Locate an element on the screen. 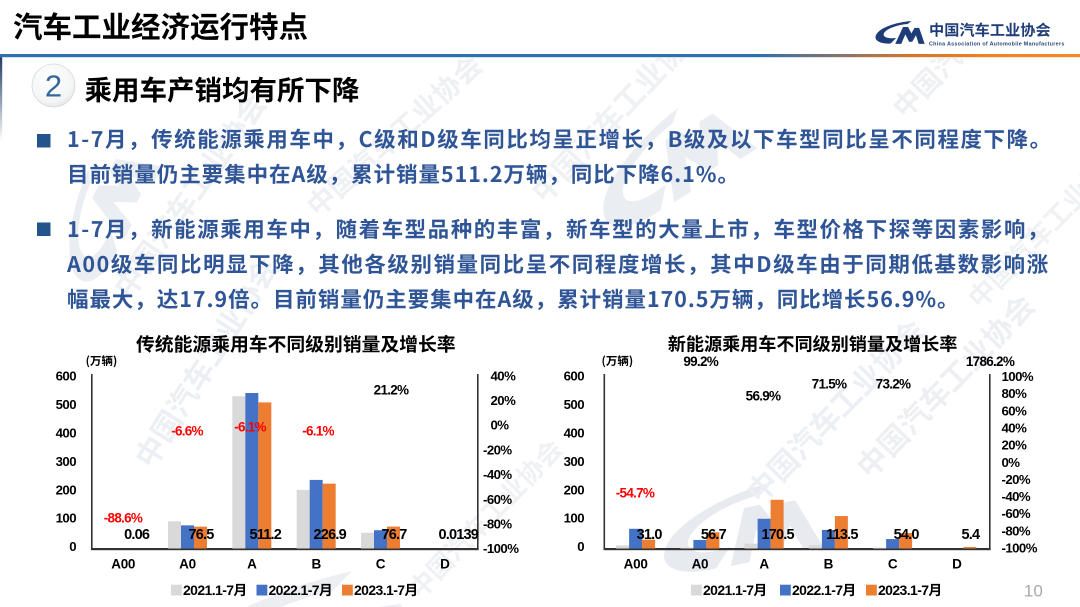 Image resolution: width=1080 pixels, height=607 pixels. svg-text: 1786.2% is located at coordinates (990, 361).